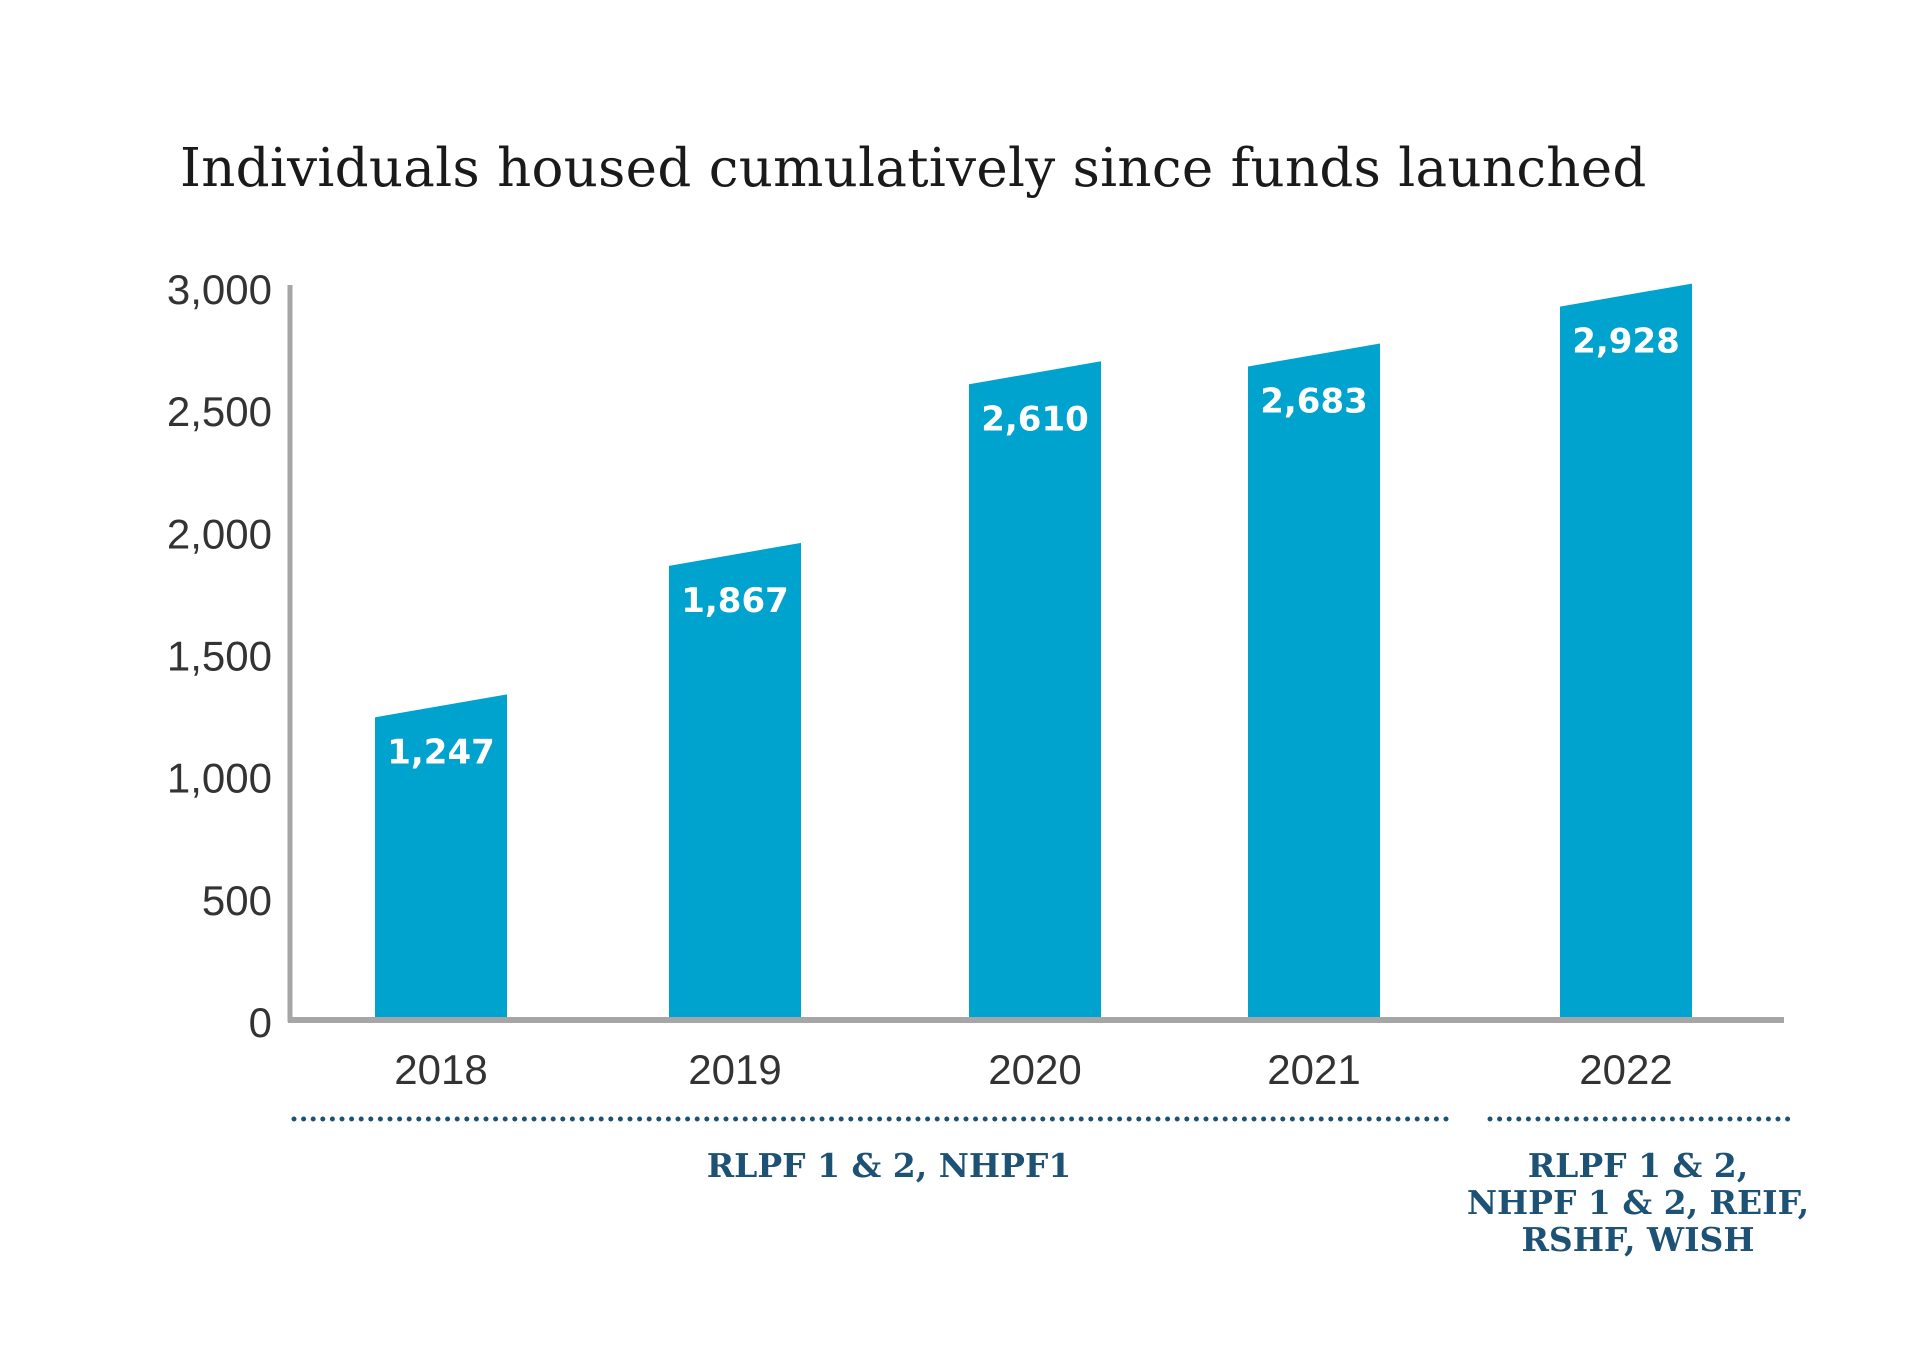  What do you see at coordinates (1313, 1069) in the screenshot?
I see `x-tick-label: 2021` at bounding box center [1313, 1069].